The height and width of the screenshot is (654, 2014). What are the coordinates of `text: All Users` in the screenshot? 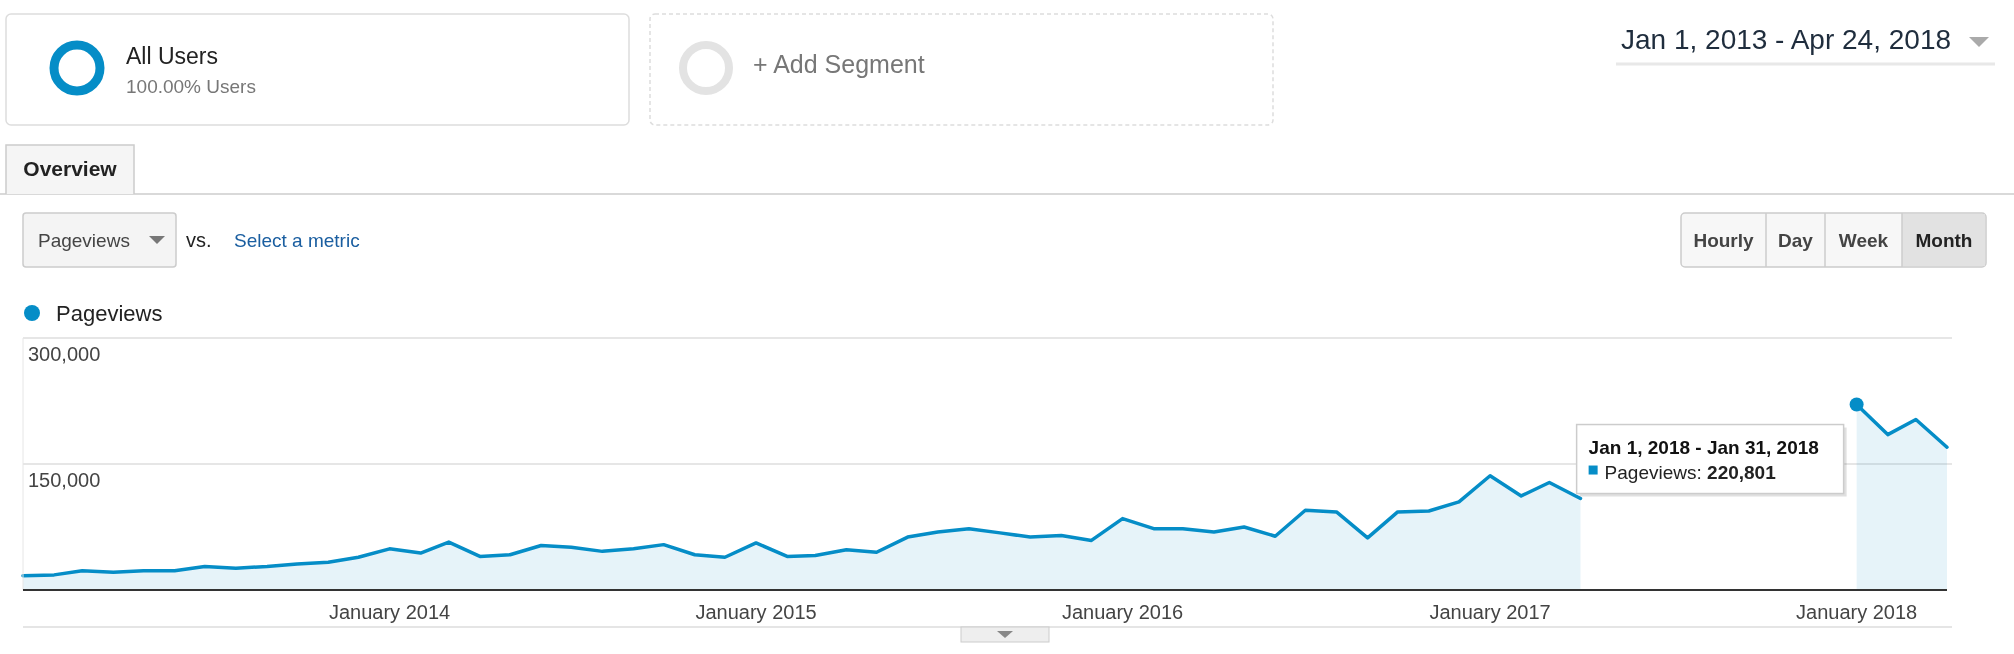 It's located at (172, 56).